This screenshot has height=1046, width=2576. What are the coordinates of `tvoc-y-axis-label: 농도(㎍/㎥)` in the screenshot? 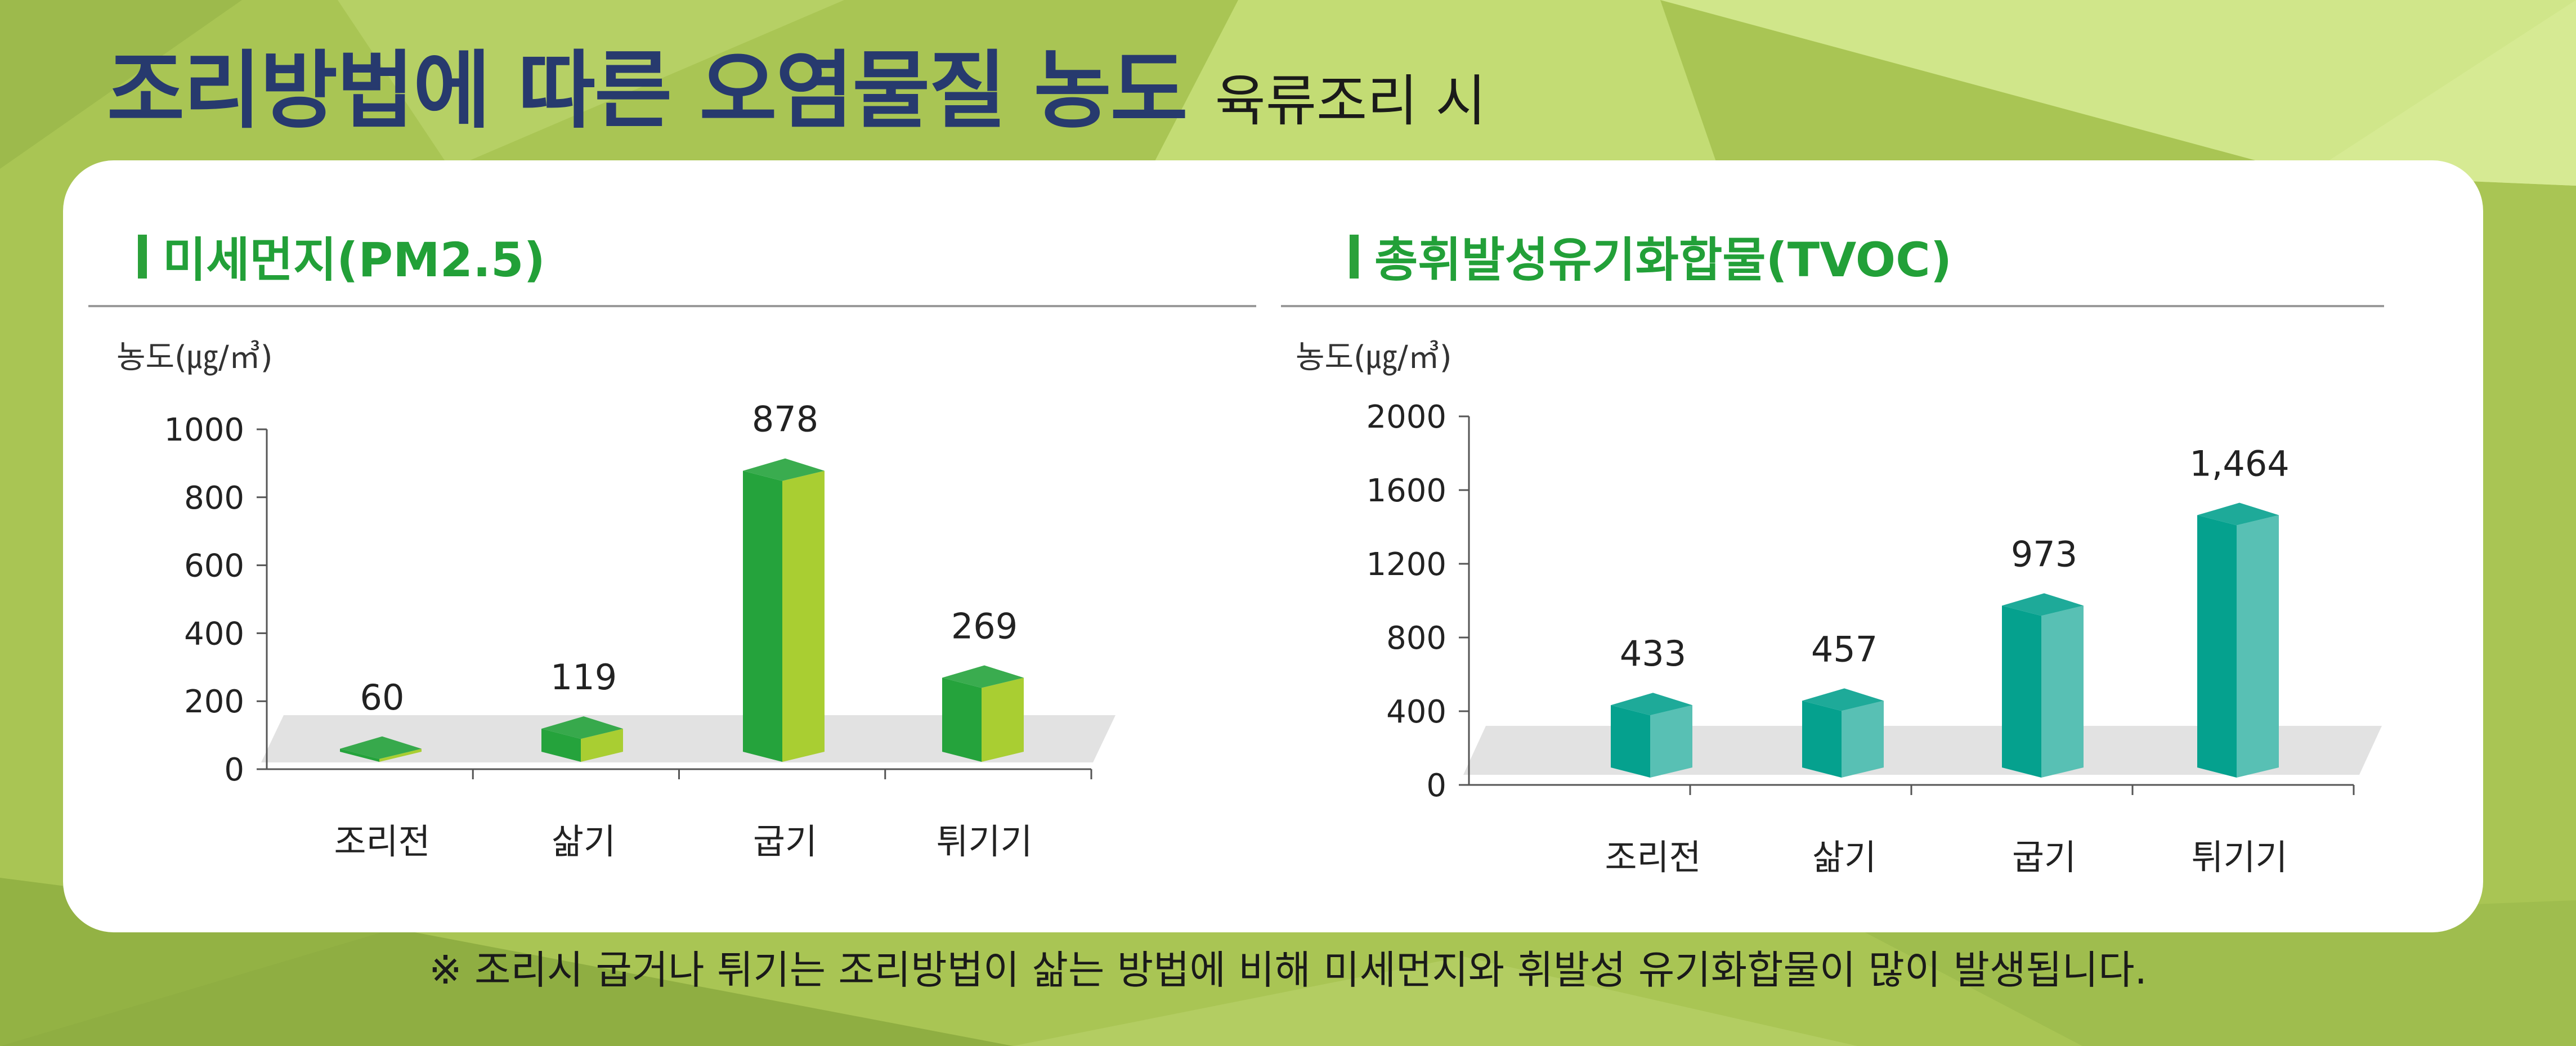 It's located at (1374, 358).